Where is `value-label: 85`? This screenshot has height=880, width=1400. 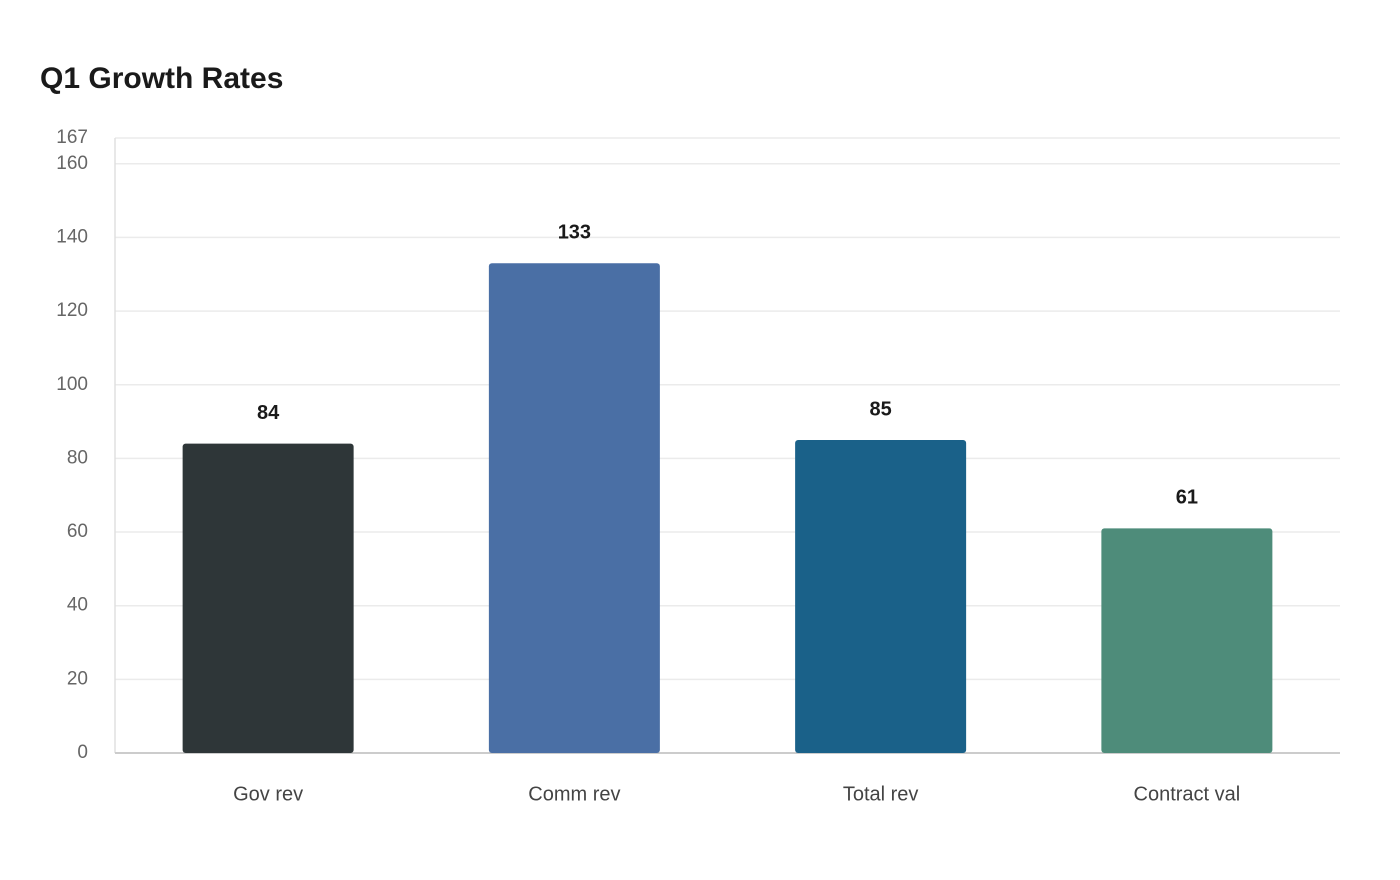
value-label: 85 is located at coordinates (881, 409).